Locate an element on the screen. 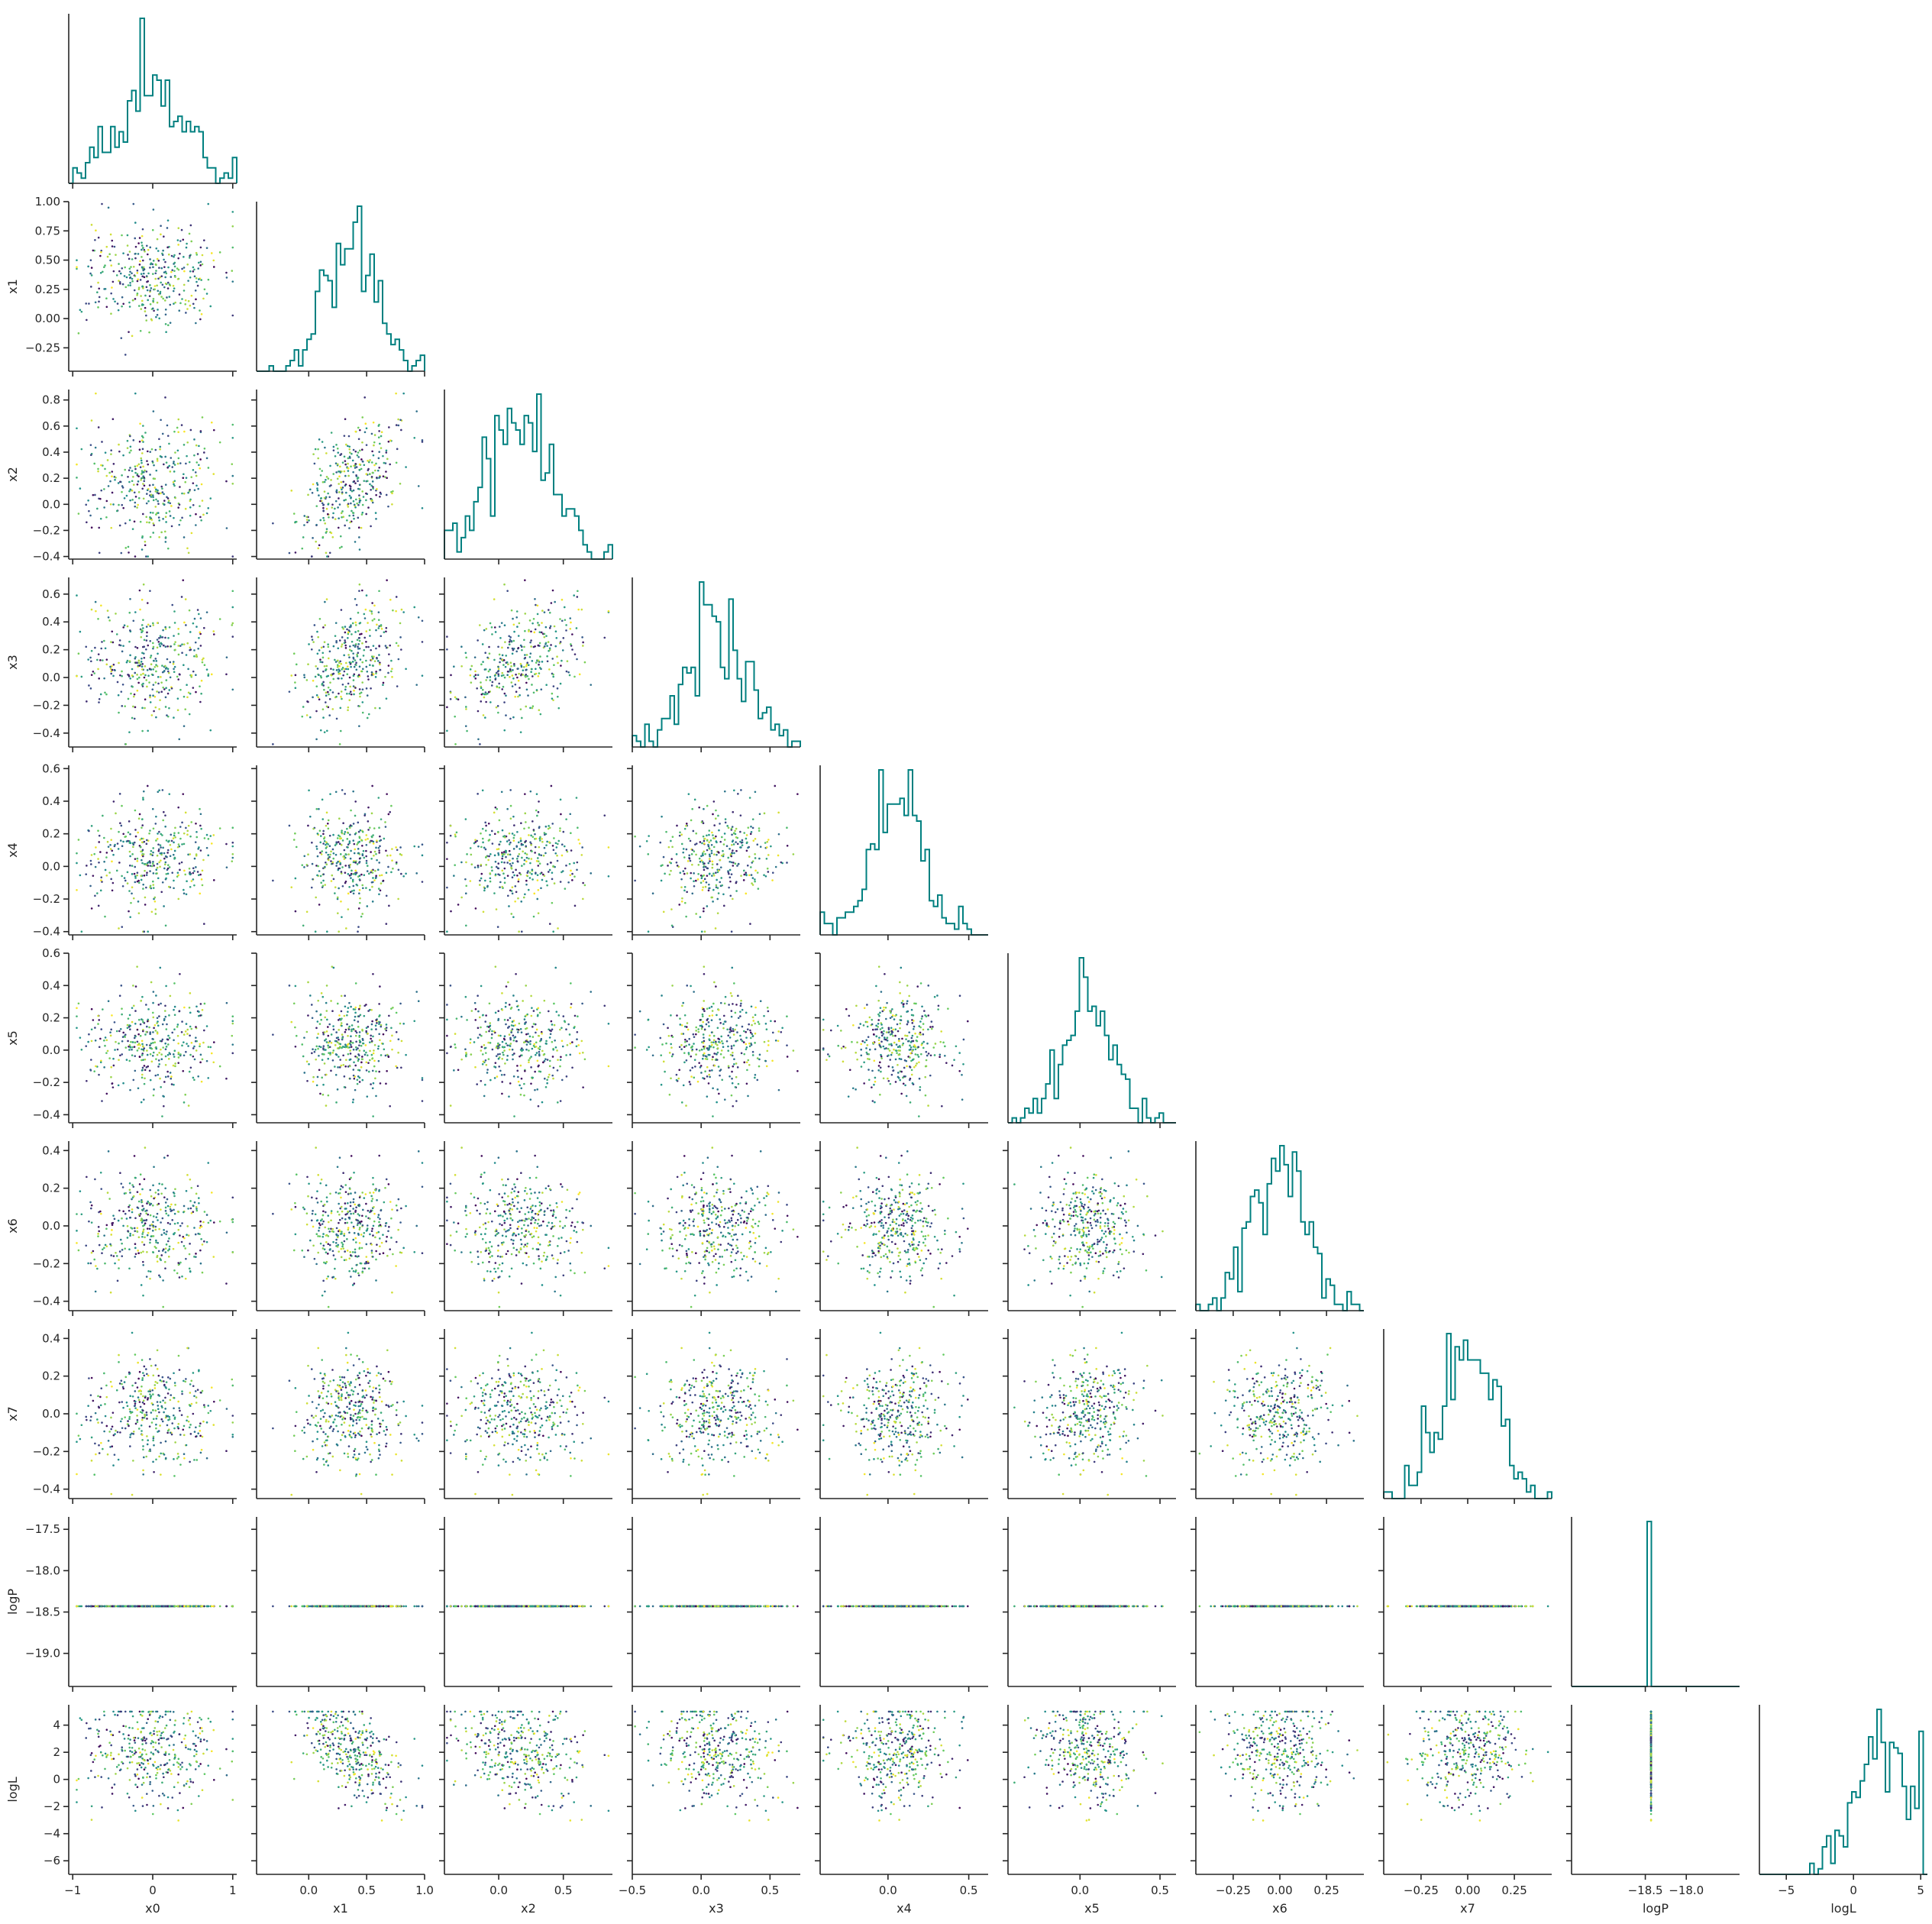 This screenshot has width=1932, height=1924. panel-x3-x1 is located at coordinates (338, 664).